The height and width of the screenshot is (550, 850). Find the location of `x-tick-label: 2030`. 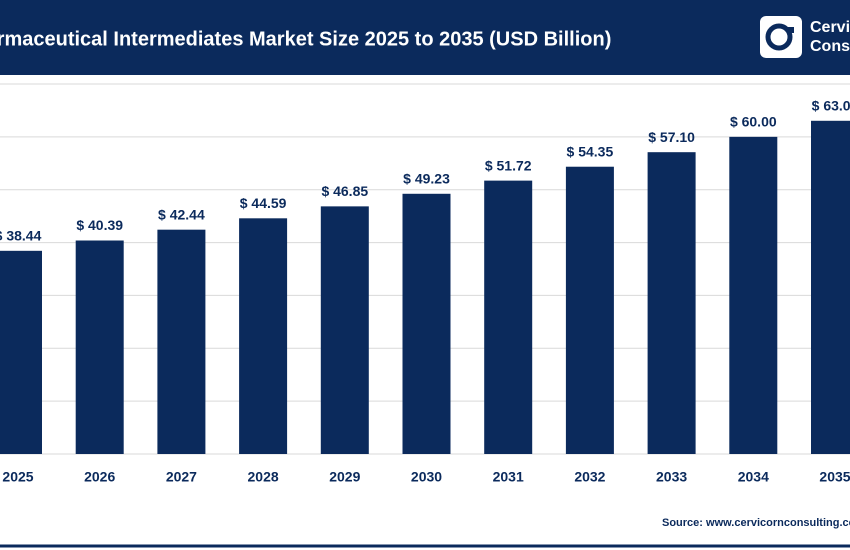

x-tick-label: 2030 is located at coordinates (426, 477).